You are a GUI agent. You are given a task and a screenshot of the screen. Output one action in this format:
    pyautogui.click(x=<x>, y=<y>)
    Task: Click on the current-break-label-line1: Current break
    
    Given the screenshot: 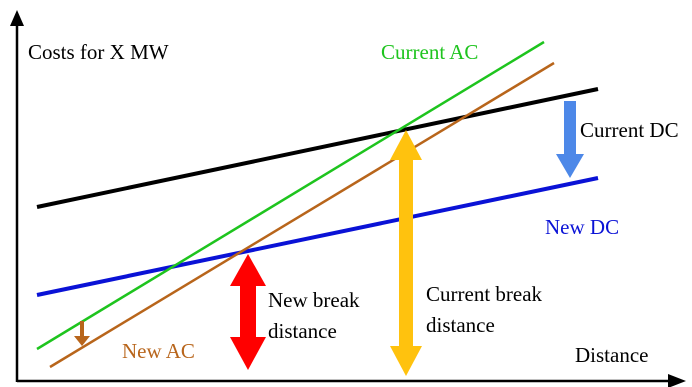 What is the action you would take?
    pyautogui.click(x=484, y=294)
    